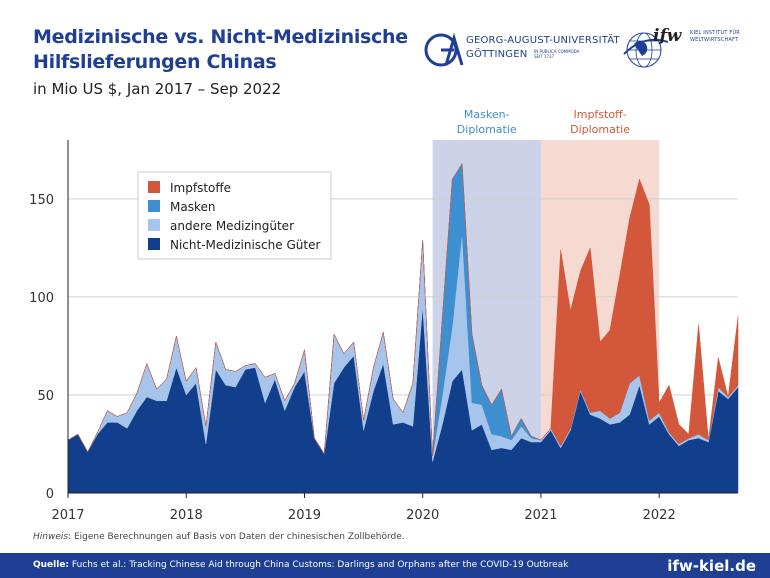  I want to click on legend-label-0: Impfstoffe, so click(200, 188).